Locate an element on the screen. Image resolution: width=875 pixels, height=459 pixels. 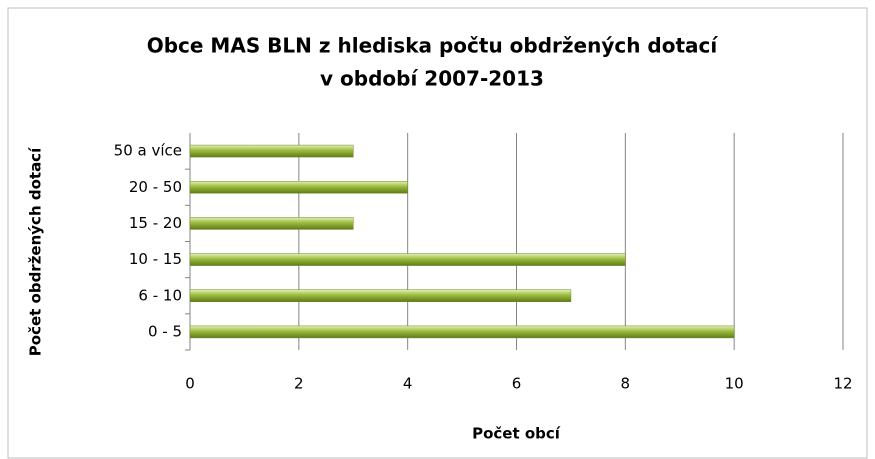
x-tick-label: 10 is located at coordinates (734, 384).